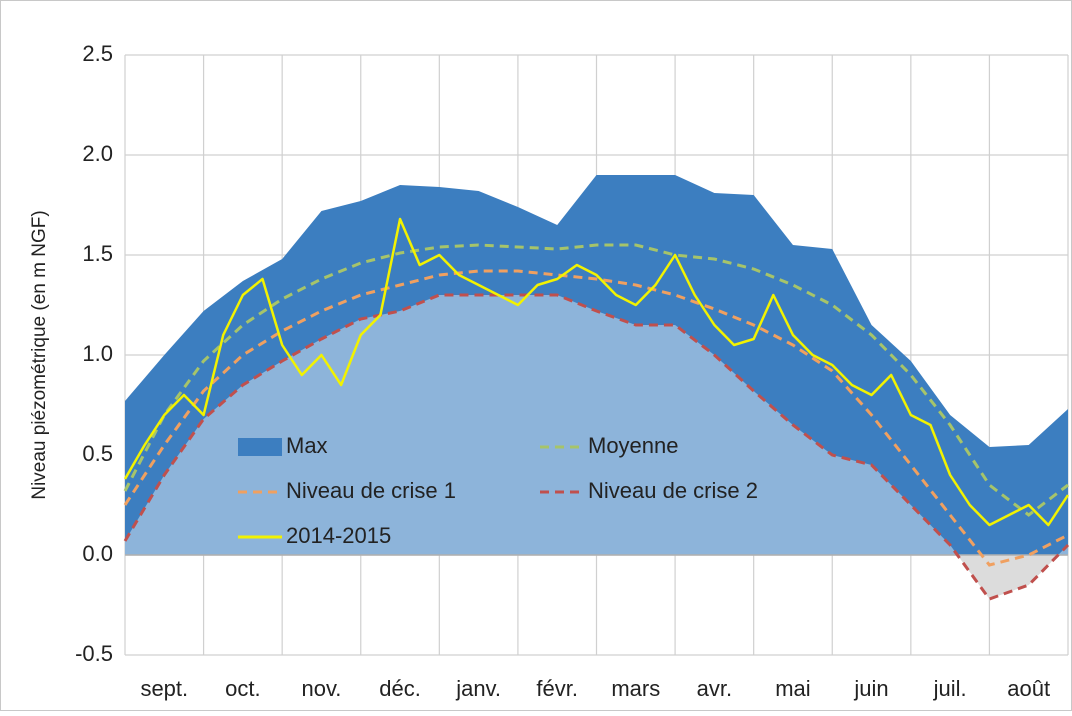  What do you see at coordinates (97, 553) in the screenshot?
I see `y-tick-label: 0.0` at bounding box center [97, 553].